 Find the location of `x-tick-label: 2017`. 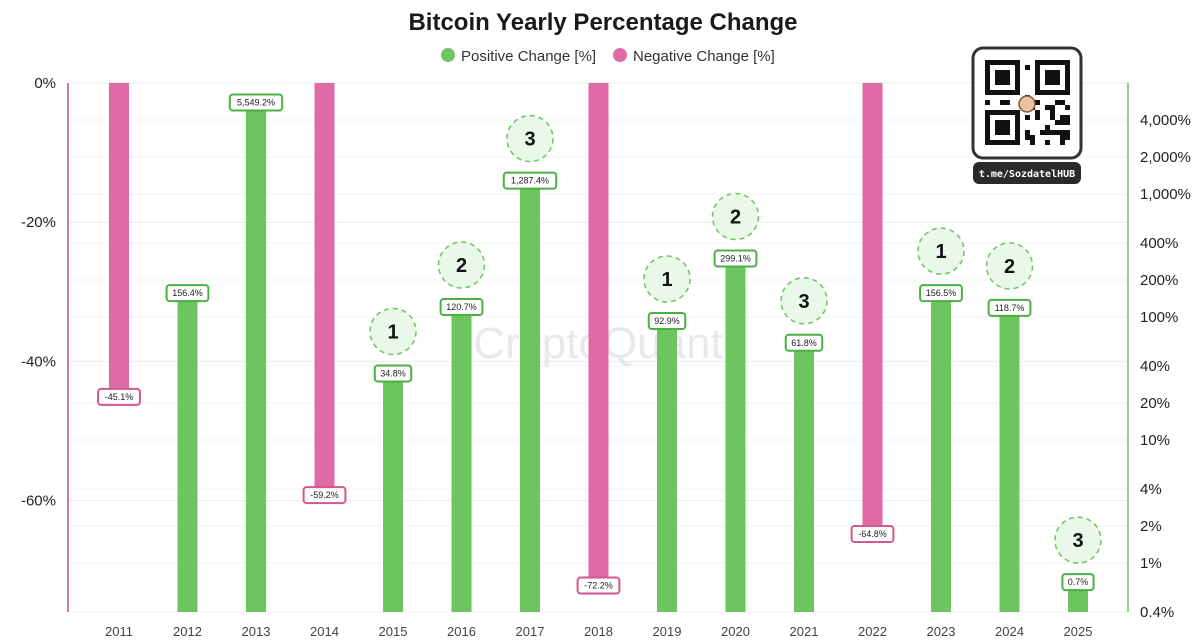

x-tick-label: 2017 is located at coordinates (530, 631).